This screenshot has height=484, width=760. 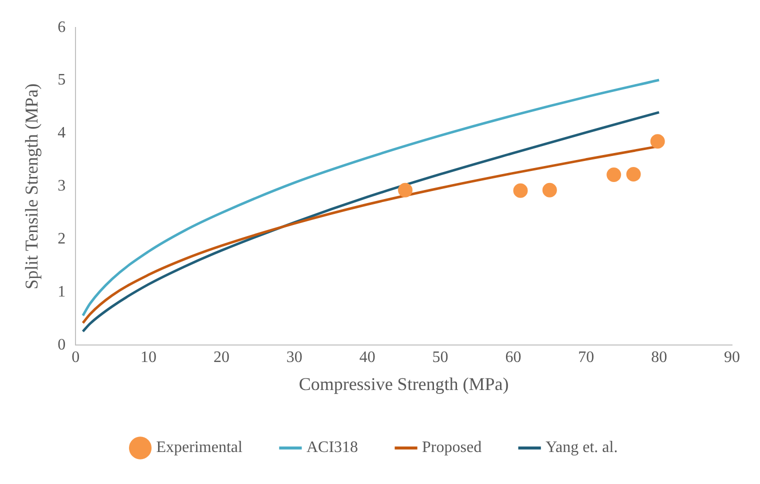 What do you see at coordinates (62, 345) in the screenshot?
I see `y-tick-label: 0` at bounding box center [62, 345].